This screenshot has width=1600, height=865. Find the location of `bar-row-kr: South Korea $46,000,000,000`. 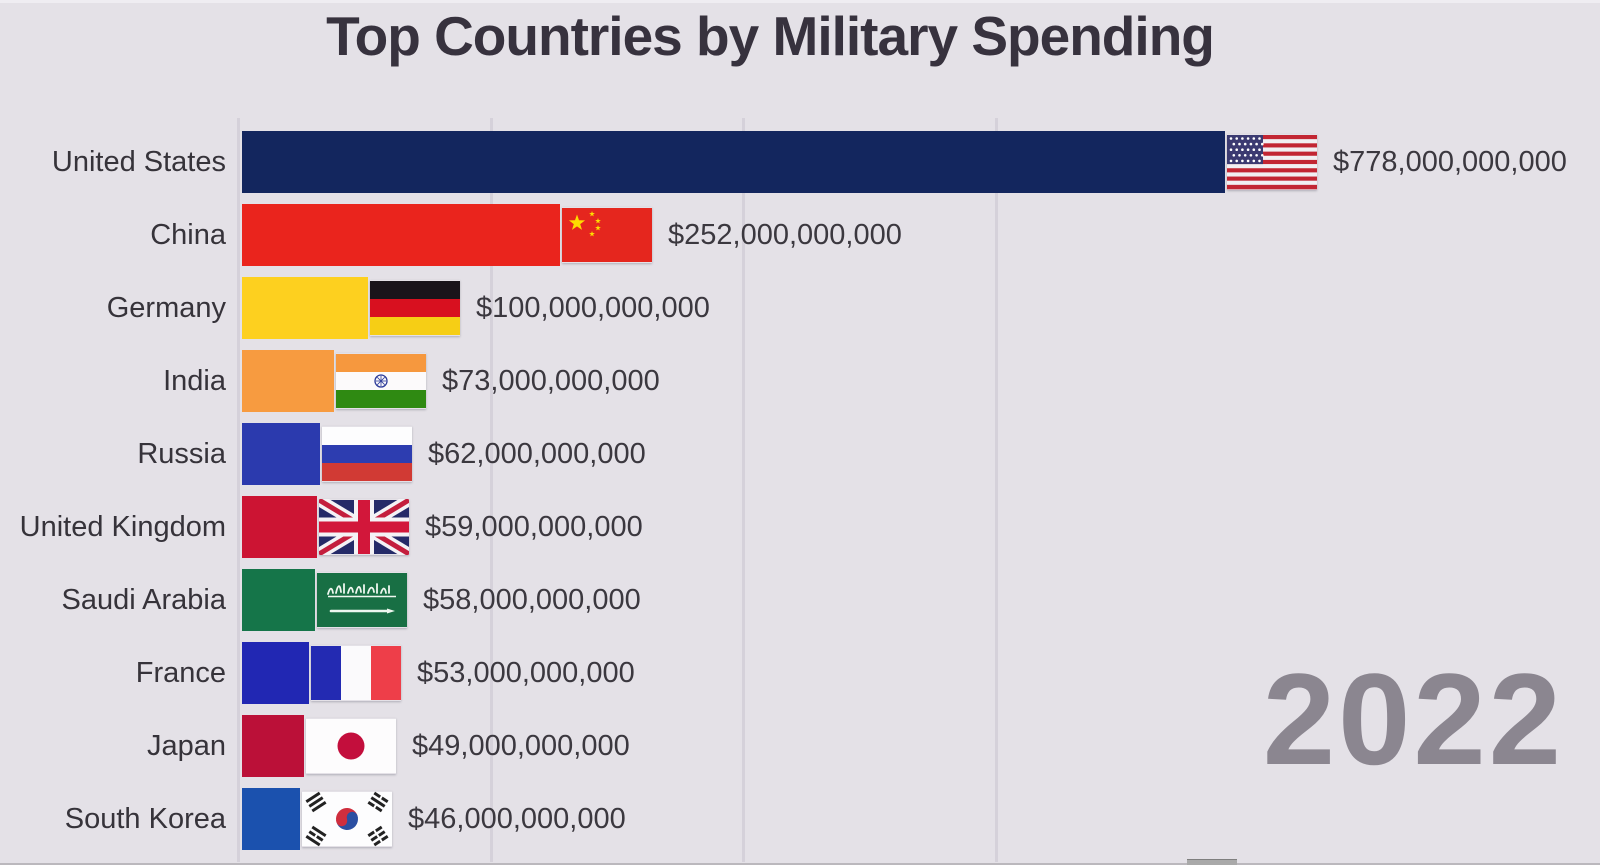

bar-row-kr: South Korea $46,000,000,000 is located at coordinates (800, 819).